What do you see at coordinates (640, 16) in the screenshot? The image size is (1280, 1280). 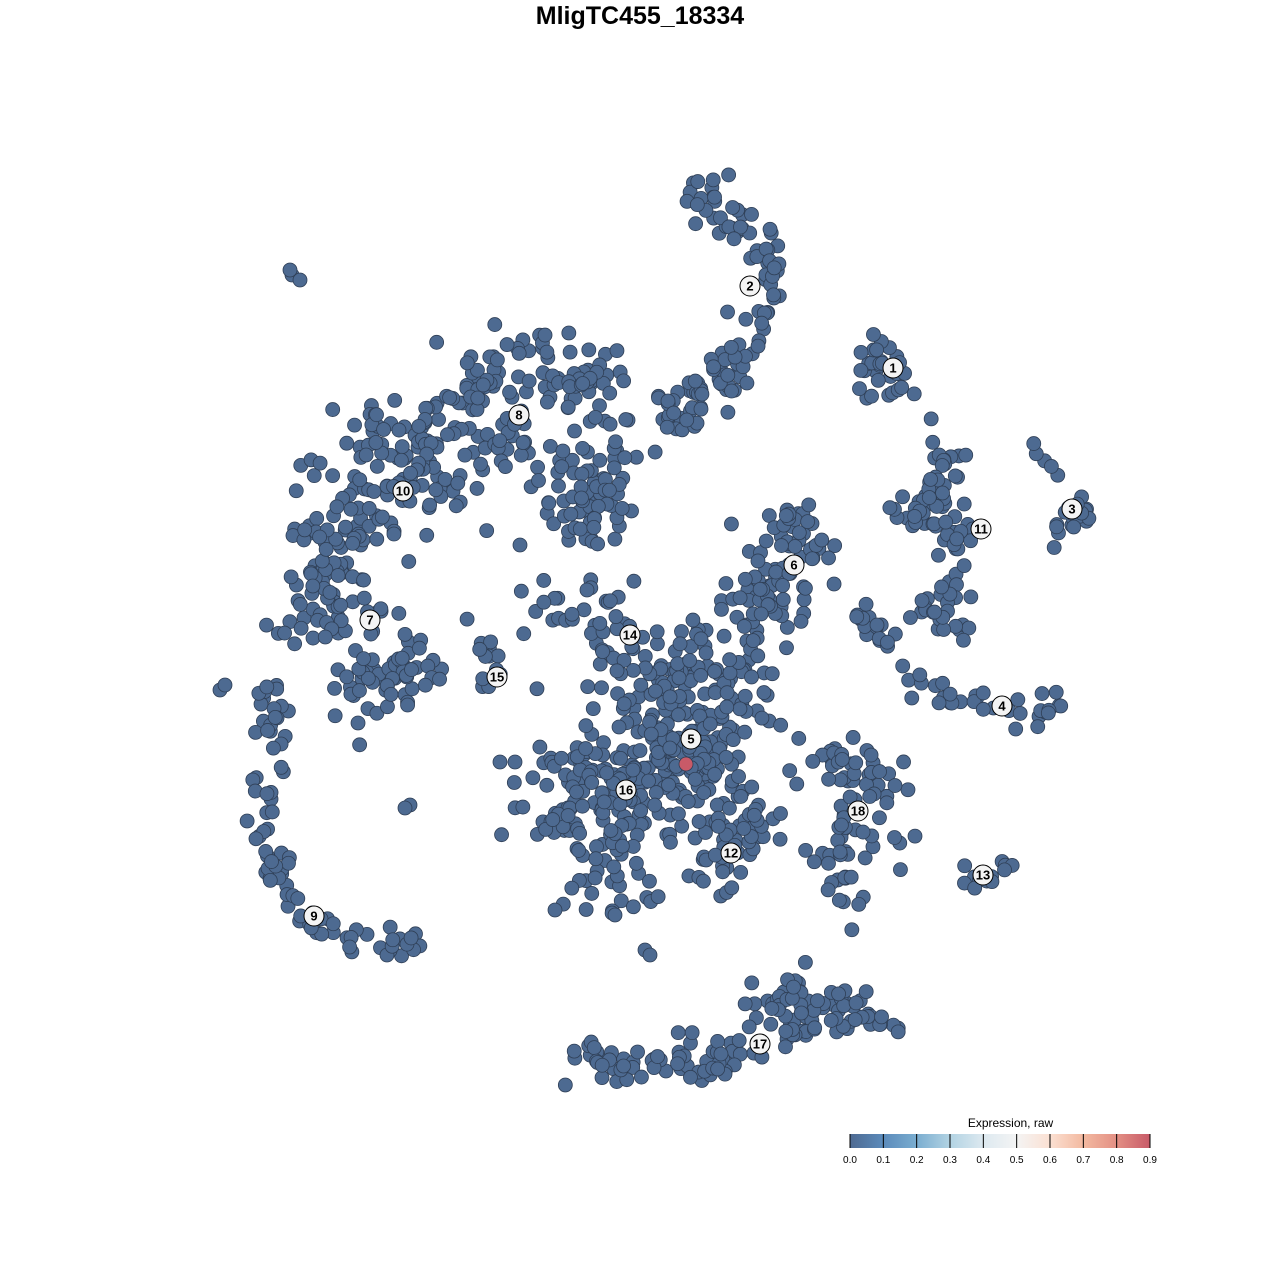 I see `chart-title: MligTC455_18334` at bounding box center [640, 16].